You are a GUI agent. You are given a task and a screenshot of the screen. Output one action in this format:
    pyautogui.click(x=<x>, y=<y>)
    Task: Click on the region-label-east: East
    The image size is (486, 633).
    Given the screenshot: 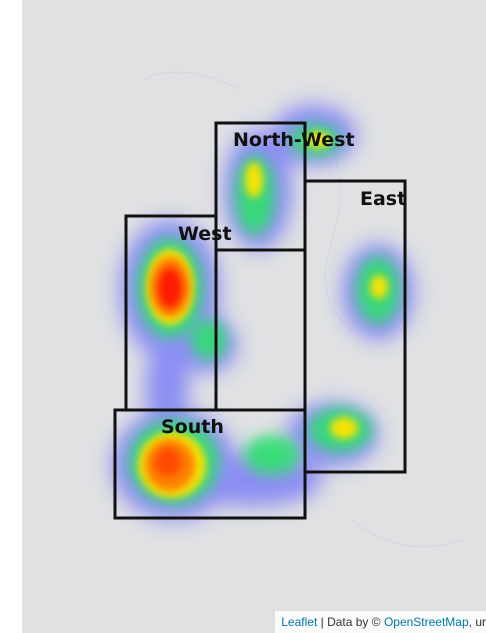 What is the action you would take?
    pyautogui.click(x=383, y=199)
    